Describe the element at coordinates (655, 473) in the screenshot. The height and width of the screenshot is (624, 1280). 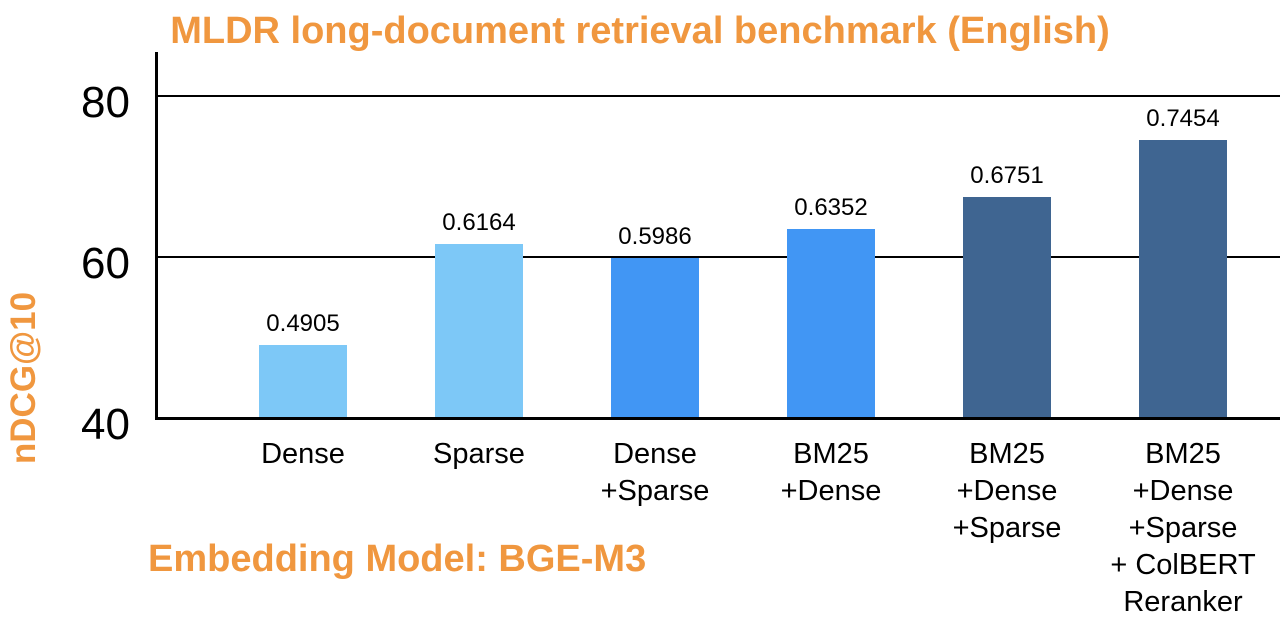
I see `category-label: Dense +Sparse` at that location.